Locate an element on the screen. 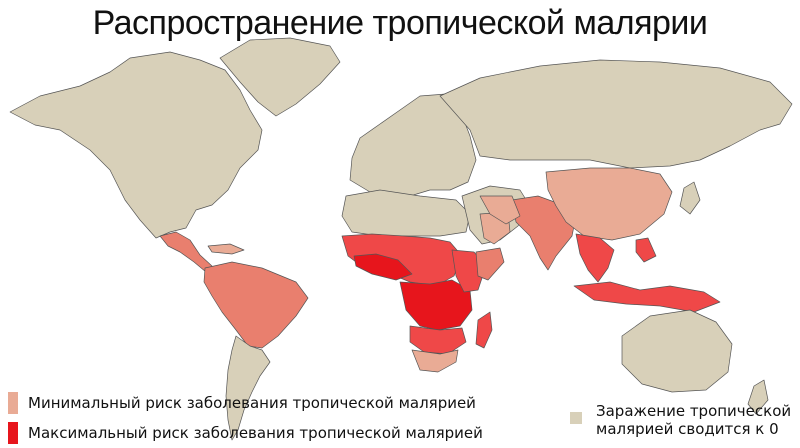 The height and width of the screenshot is (448, 800). region-south-africa is located at coordinates (435, 361).